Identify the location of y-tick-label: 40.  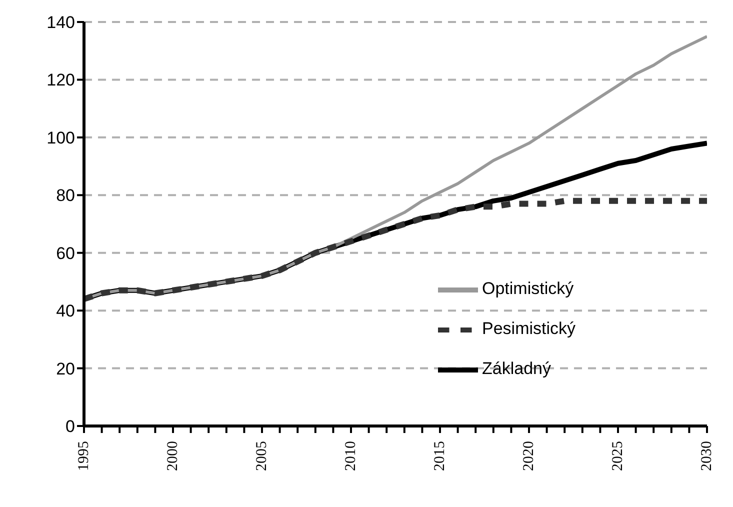
(65, 311).